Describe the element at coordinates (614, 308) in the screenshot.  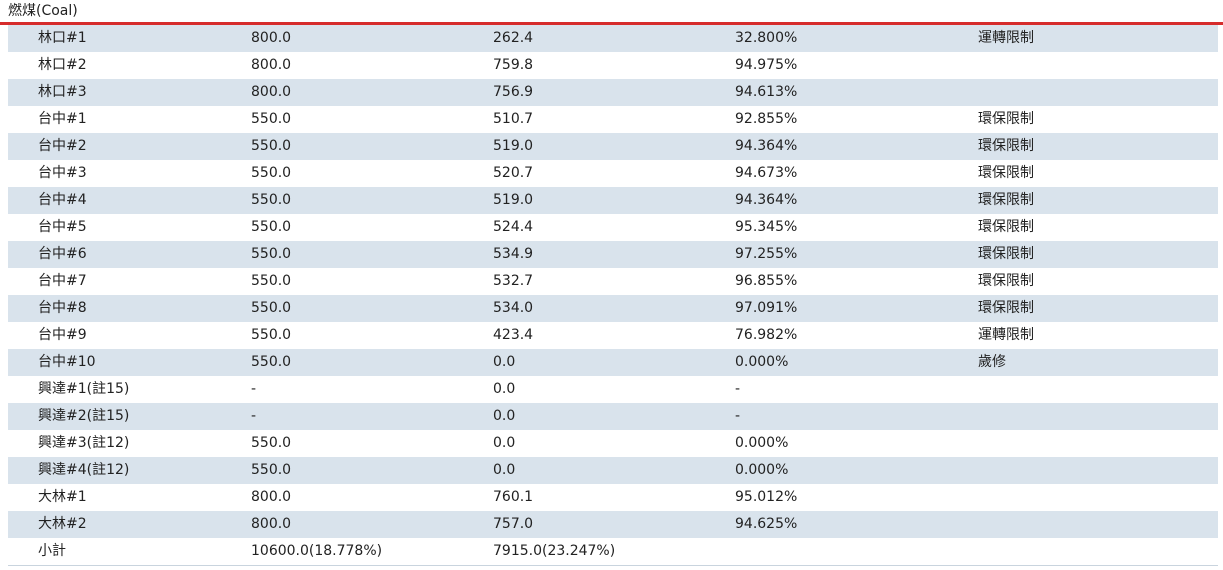
I see `unit-generation: 534.0` at that location.